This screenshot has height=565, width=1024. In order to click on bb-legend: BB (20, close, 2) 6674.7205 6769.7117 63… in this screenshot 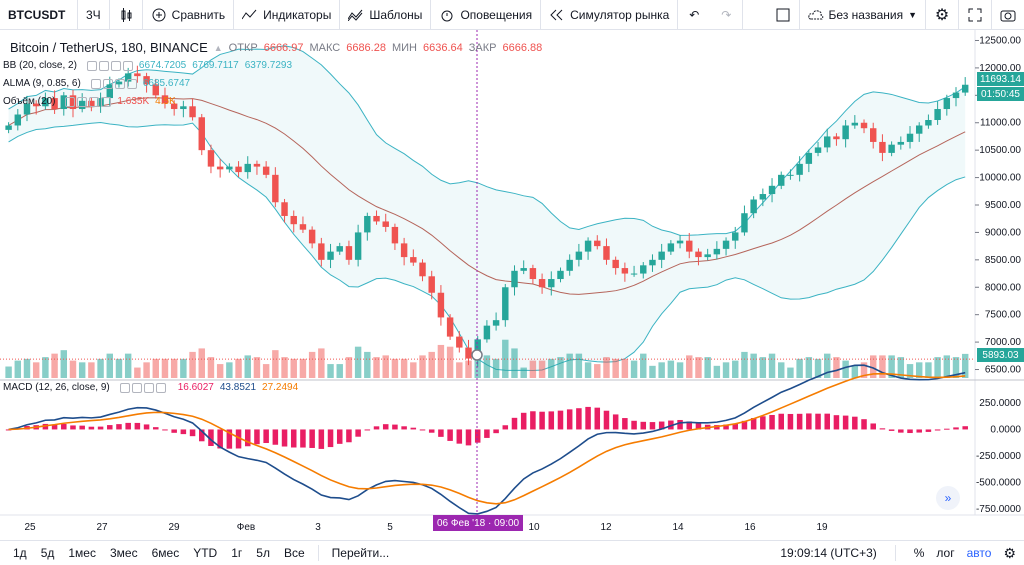, I will do `click(147, 65)`.